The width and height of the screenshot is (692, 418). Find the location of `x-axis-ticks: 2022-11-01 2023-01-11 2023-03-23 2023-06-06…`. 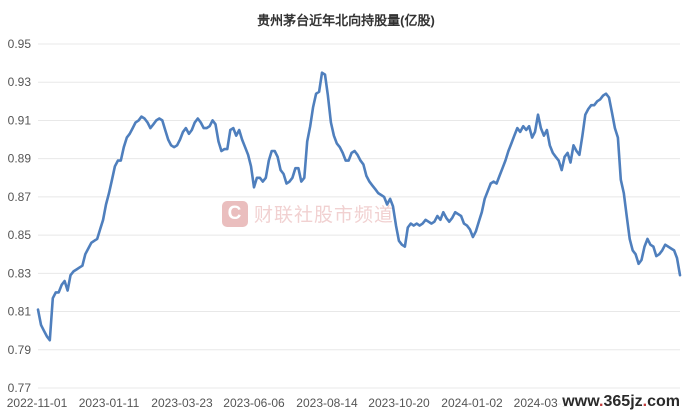

x-axis-ticks: 2022-11-01 2023-01-11 2023-03-23 2023-06-06… is located at coordinates (288, 403).